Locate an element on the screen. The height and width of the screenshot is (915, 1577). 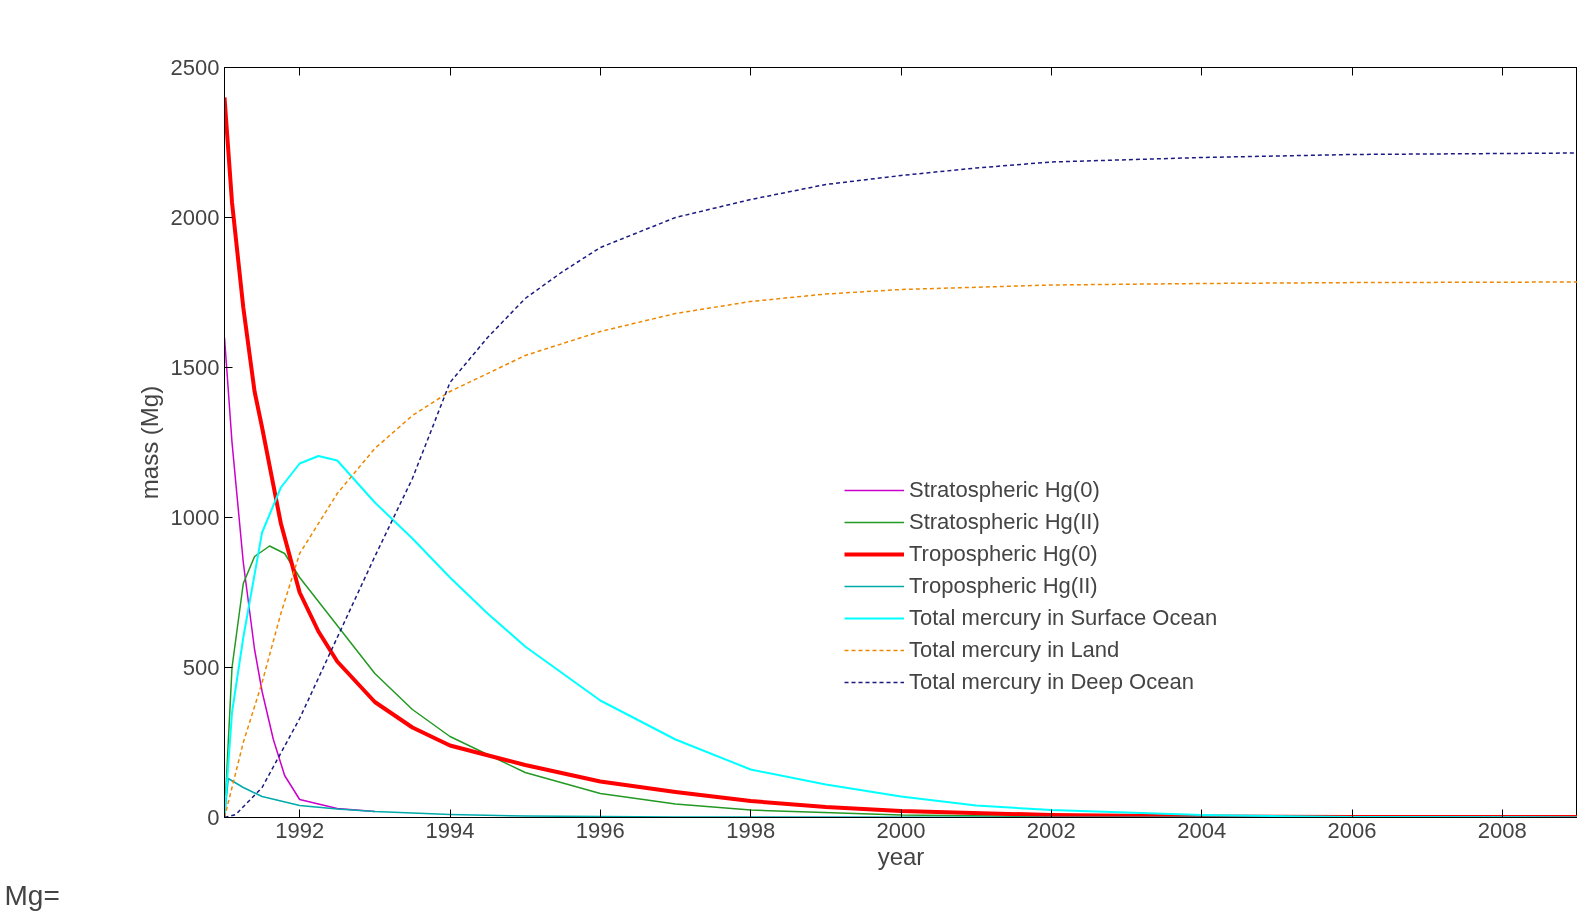
y-tick-label: 2500 is located at coordinates (195, 67).